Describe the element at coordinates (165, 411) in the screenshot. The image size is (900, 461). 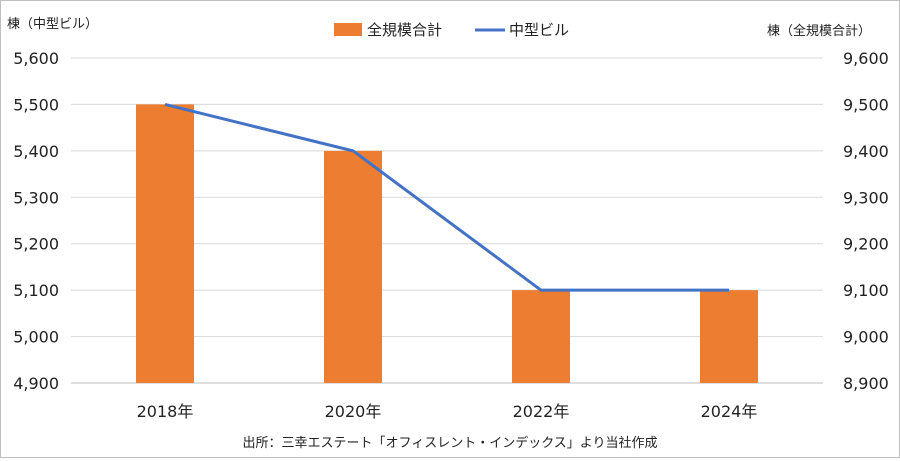
I see `x-tick-label: 2018年` at that location.